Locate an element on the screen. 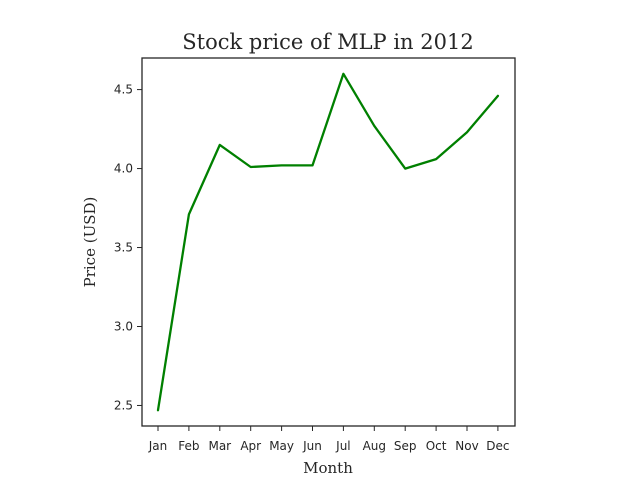 The height and width of the screenshot is (480, 640). x-tick-label: Oct is located at coordinates (436, 446).